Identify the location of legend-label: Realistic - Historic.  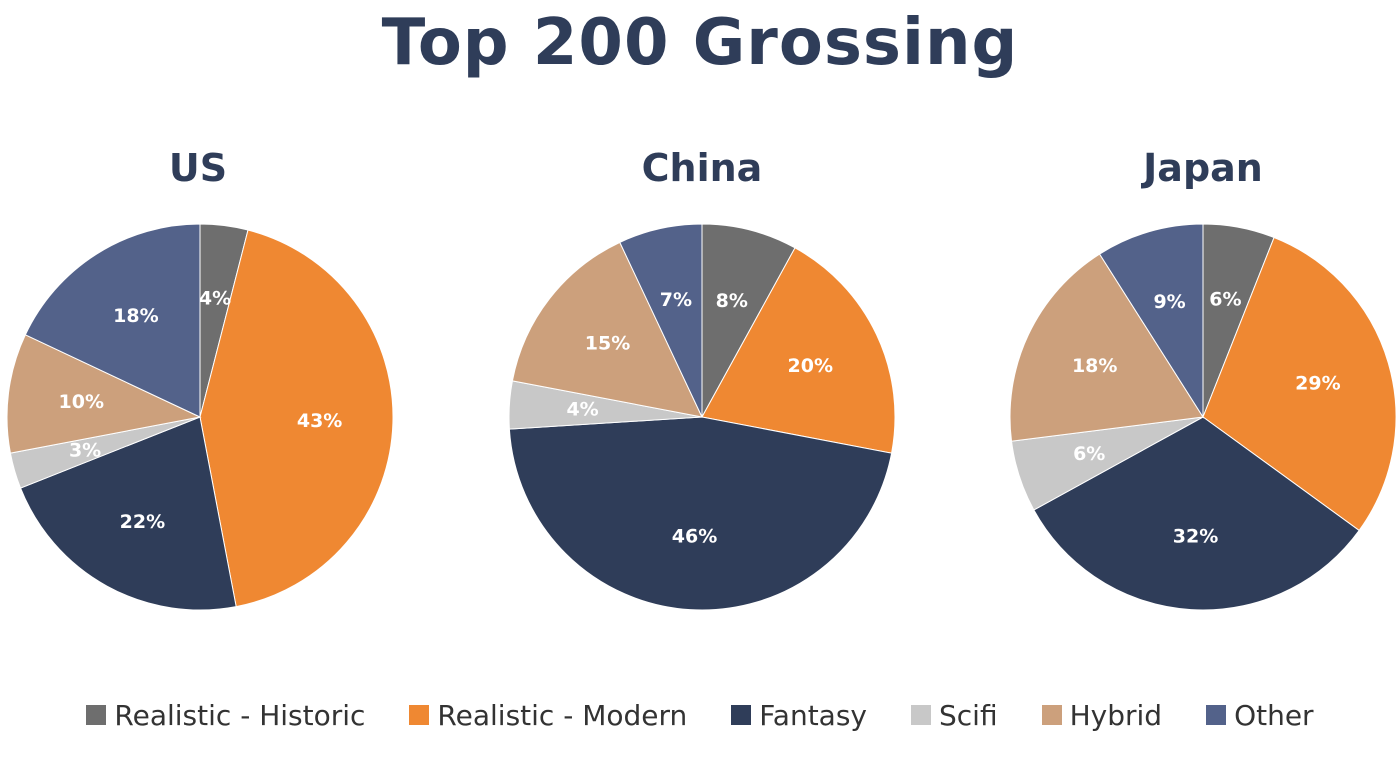
(240, 715).